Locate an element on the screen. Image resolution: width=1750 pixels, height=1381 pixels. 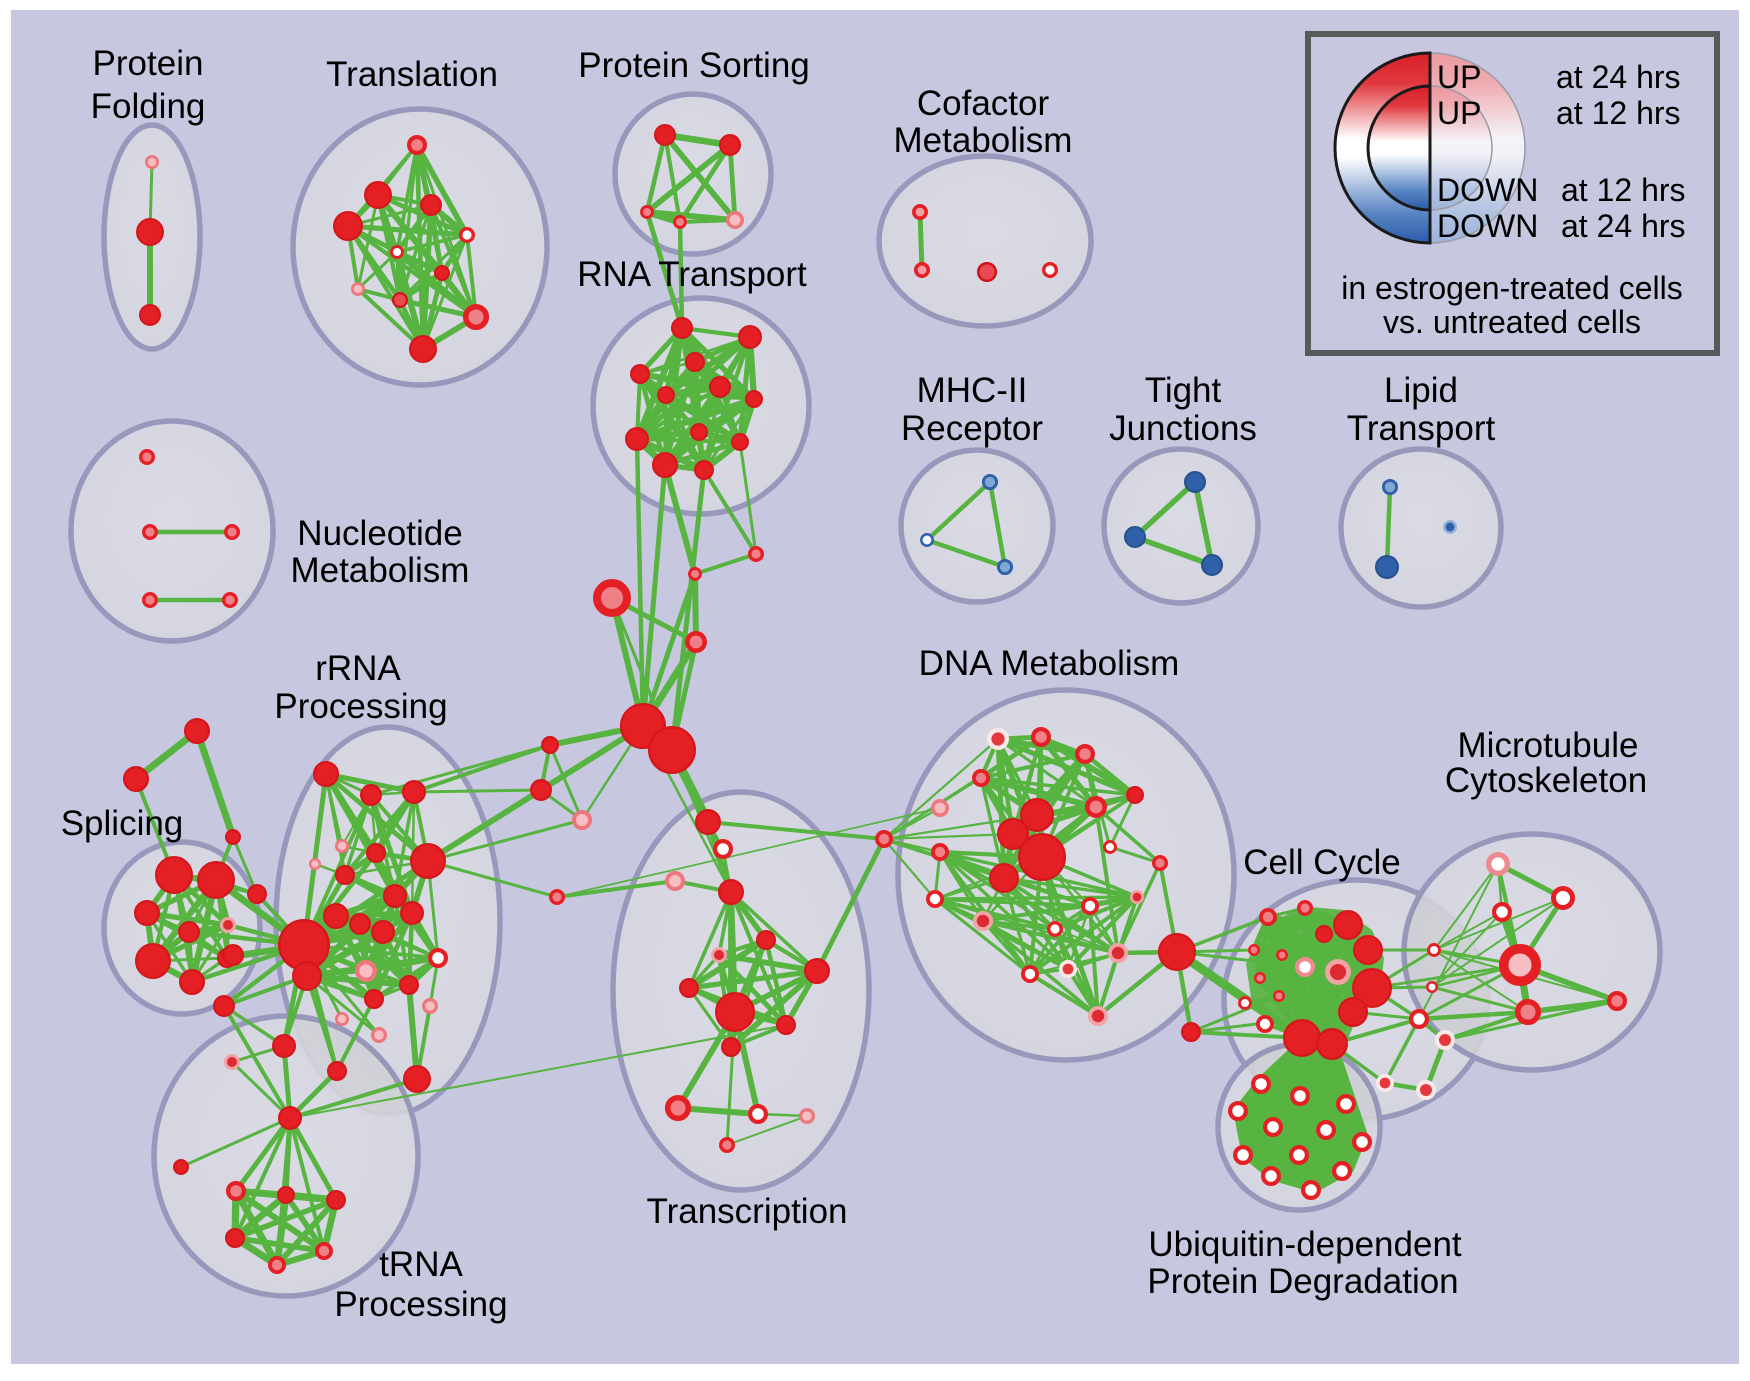
svg-text: tRNA is located at coordinates (421, 1264).